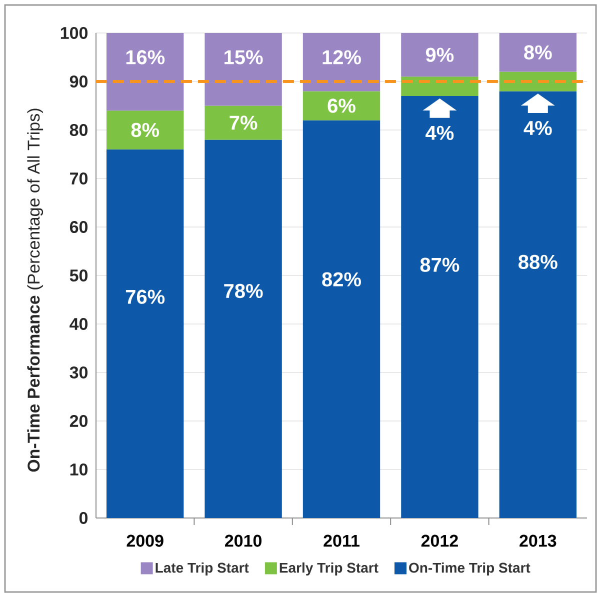 The image size is (601, 594). Describe the element at coordinates (83, 518) in the screenshot. I see `y-tick-label: 0` at that location.